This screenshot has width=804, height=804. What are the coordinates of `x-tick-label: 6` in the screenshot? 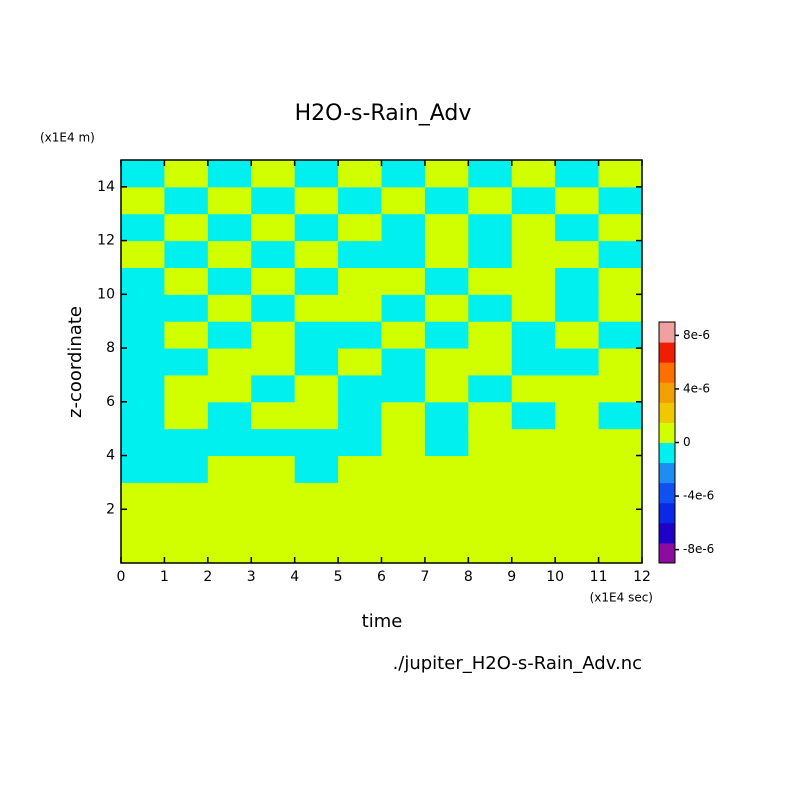 It's located at (381, 577).